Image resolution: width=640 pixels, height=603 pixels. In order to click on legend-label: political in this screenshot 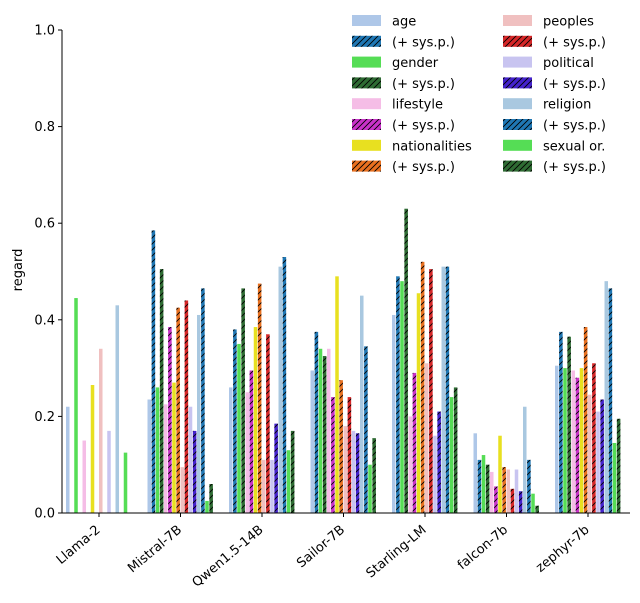, I will do `click(568, 63)`.